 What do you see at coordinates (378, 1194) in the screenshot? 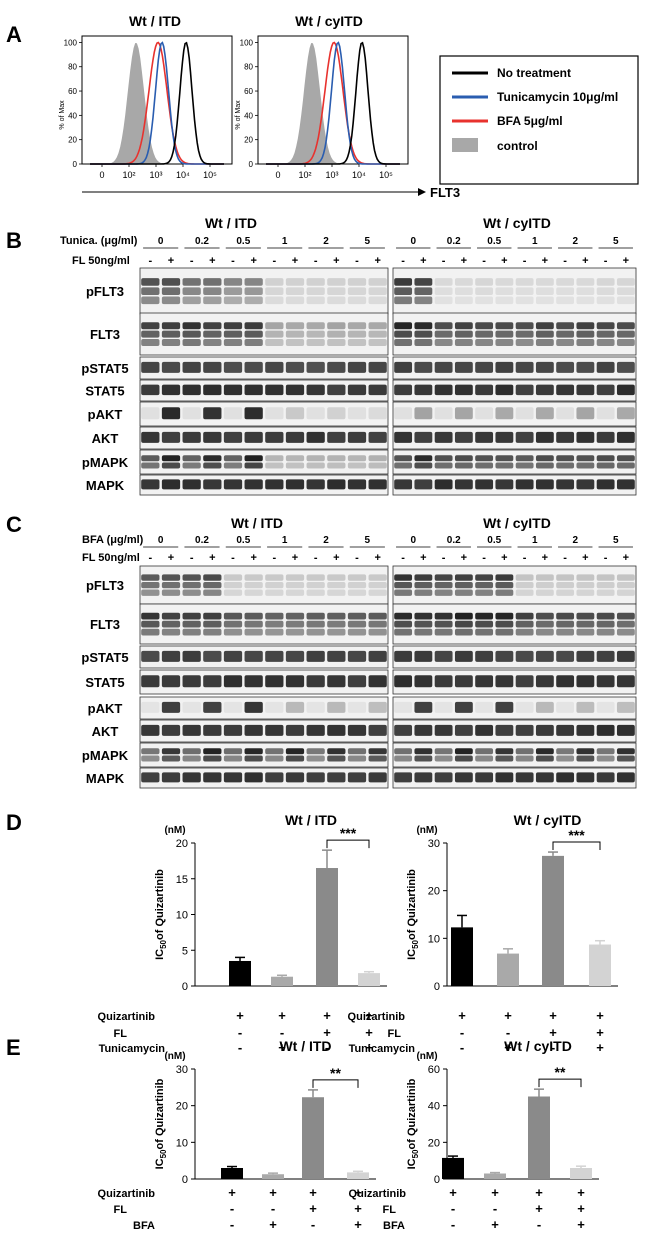
I see `condition-label: Quizartinib` at bounding box center [378, 1194].